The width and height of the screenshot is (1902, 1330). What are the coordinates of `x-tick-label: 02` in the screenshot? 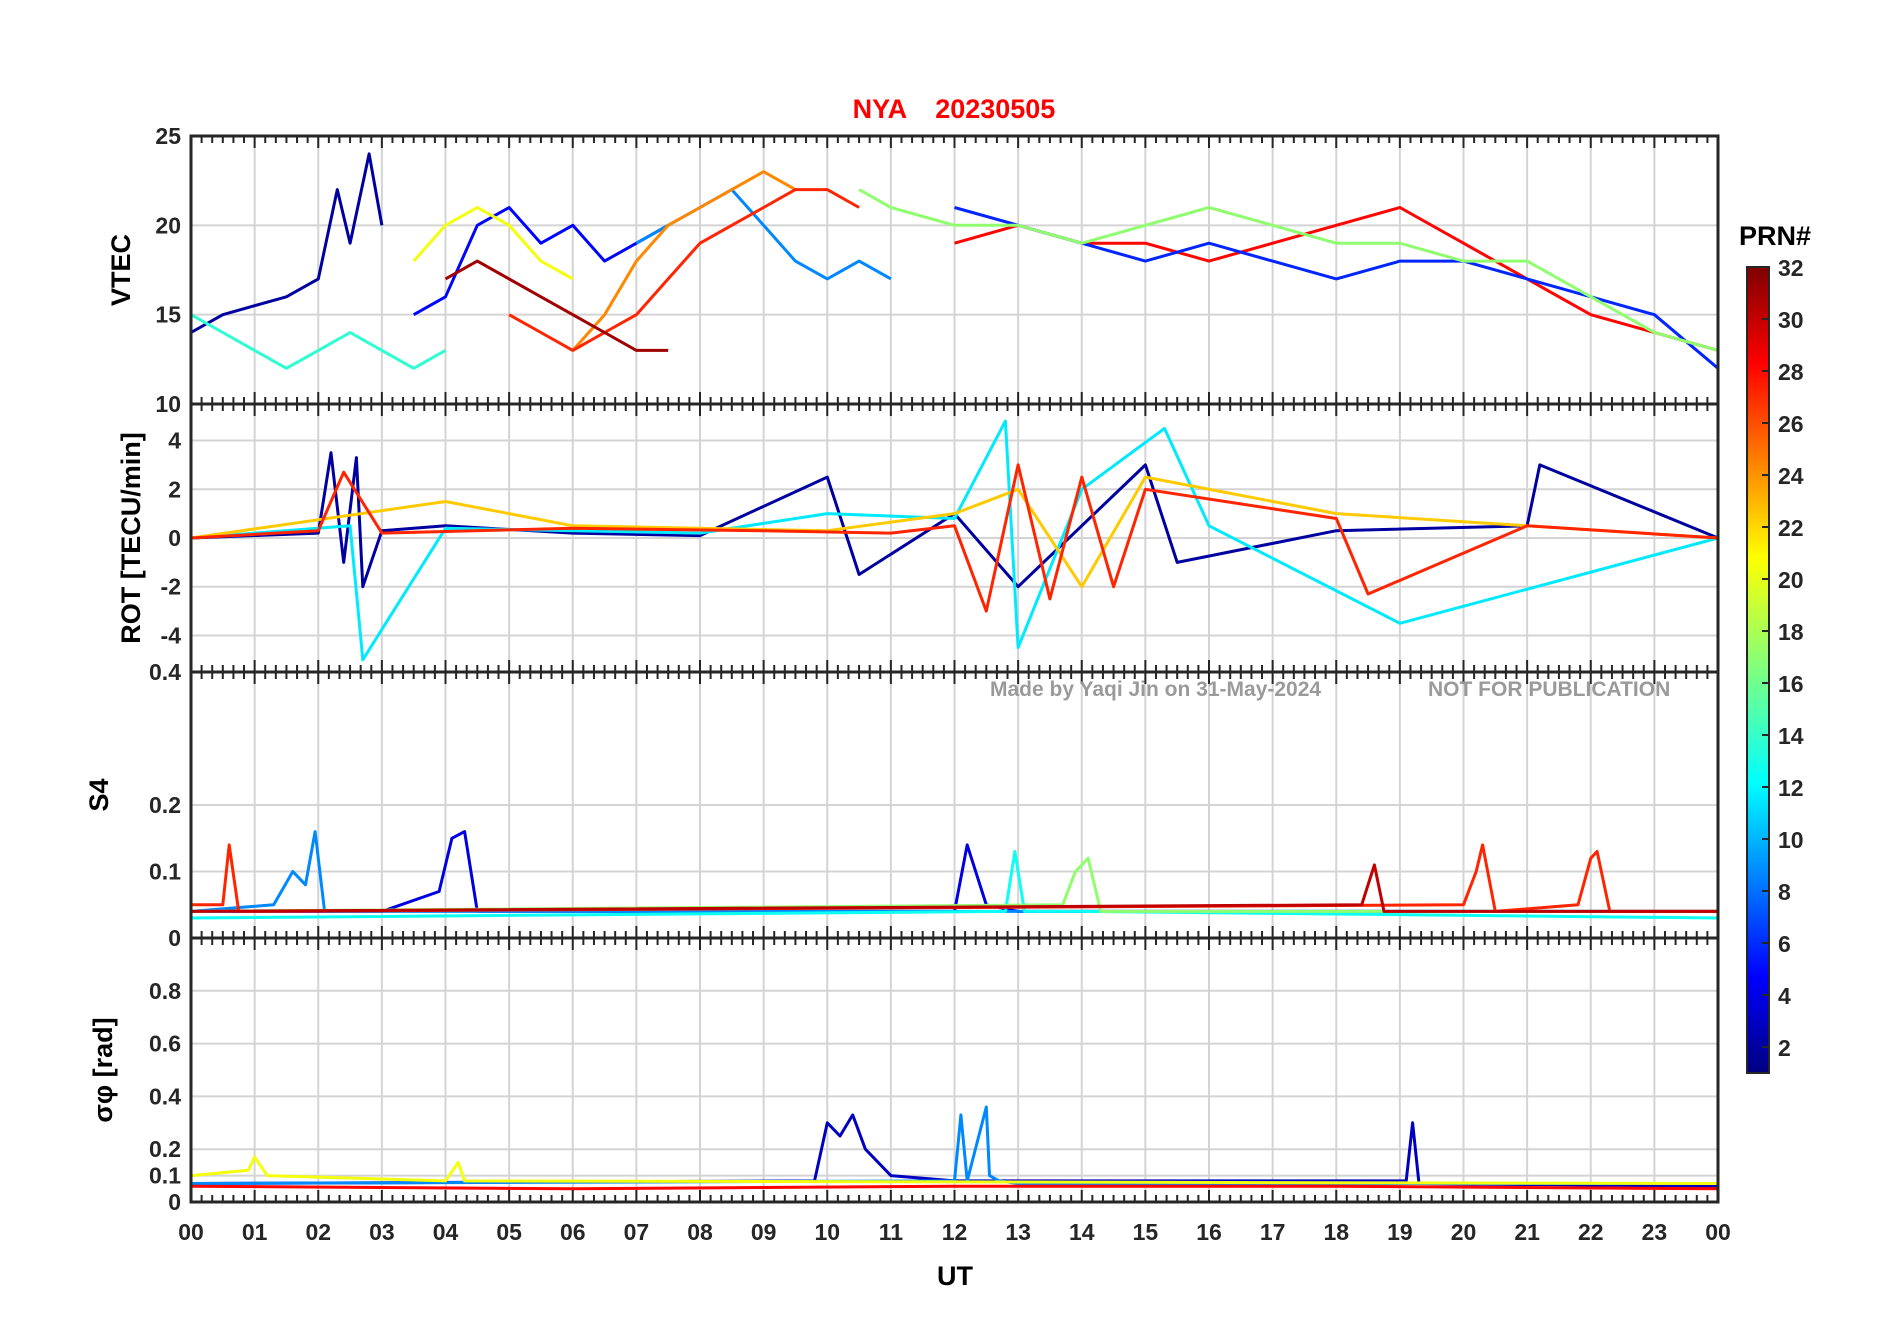 It's located at (318, 1232).